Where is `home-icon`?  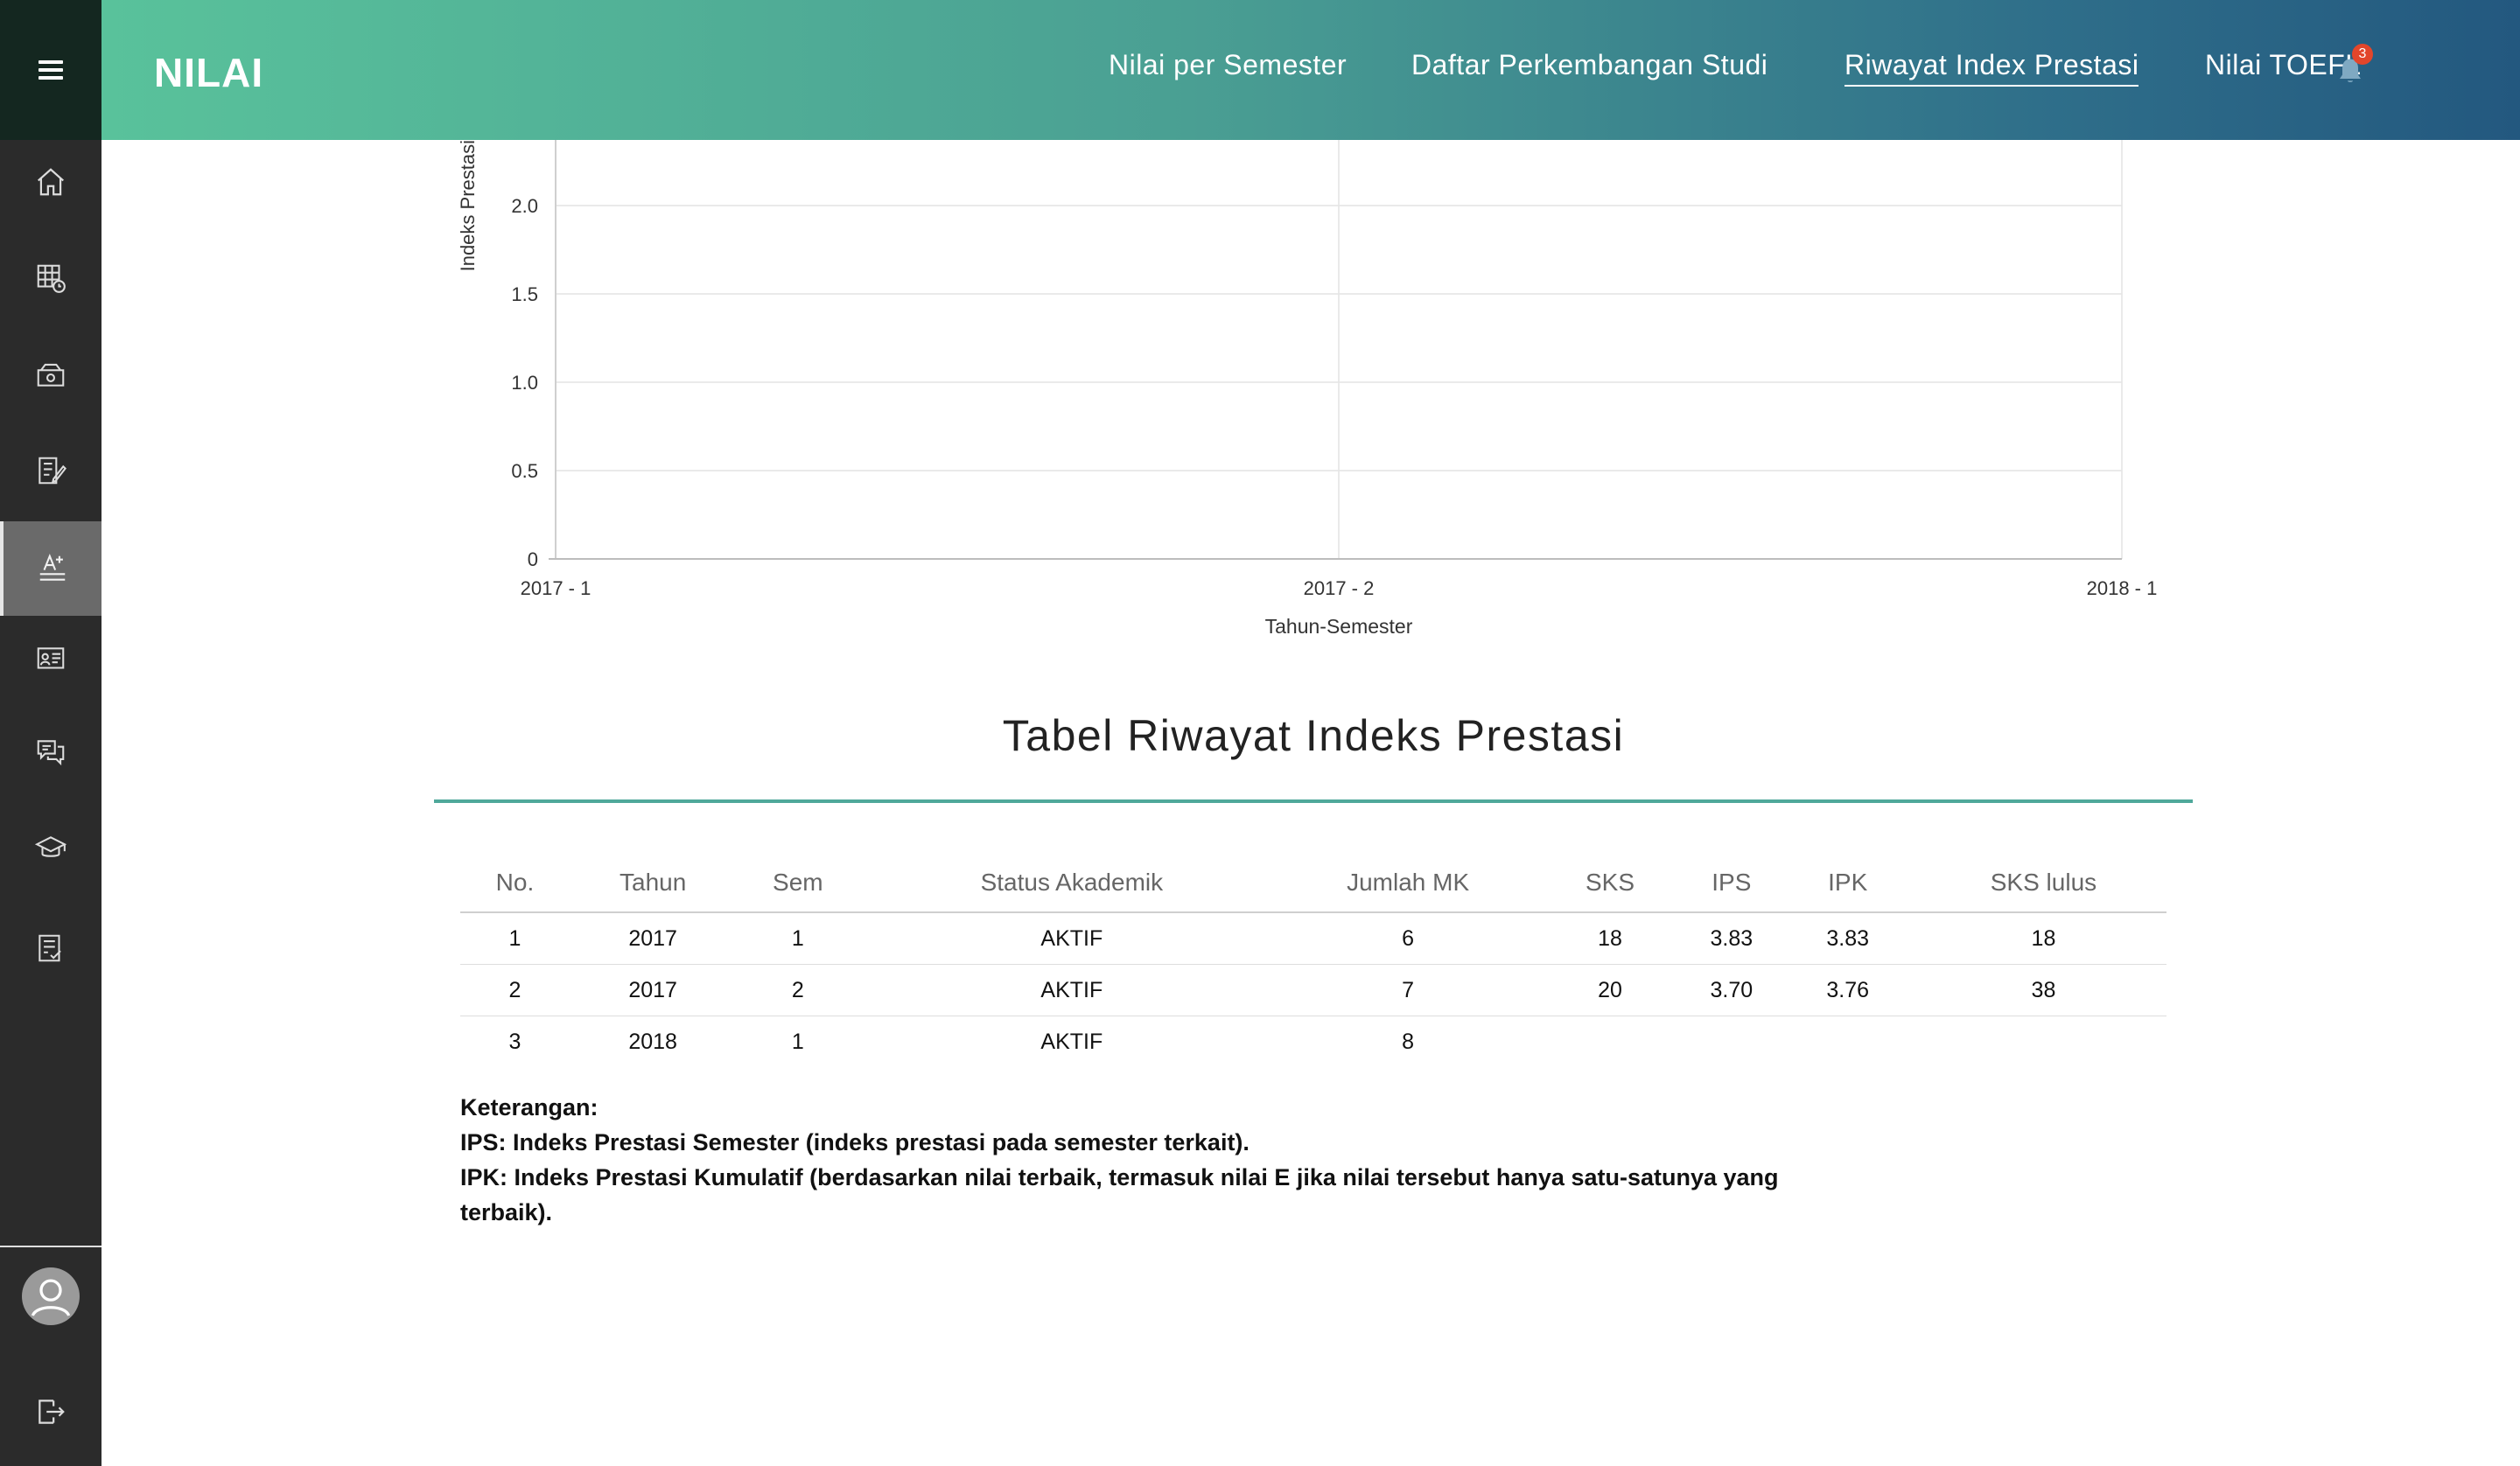 home-icon is located at coordinates (51, 182).